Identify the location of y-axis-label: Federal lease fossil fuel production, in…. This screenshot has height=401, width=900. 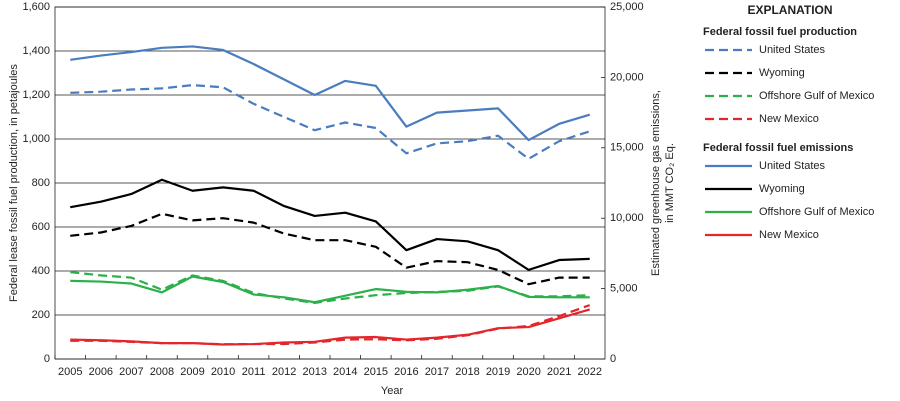
(14, 183).